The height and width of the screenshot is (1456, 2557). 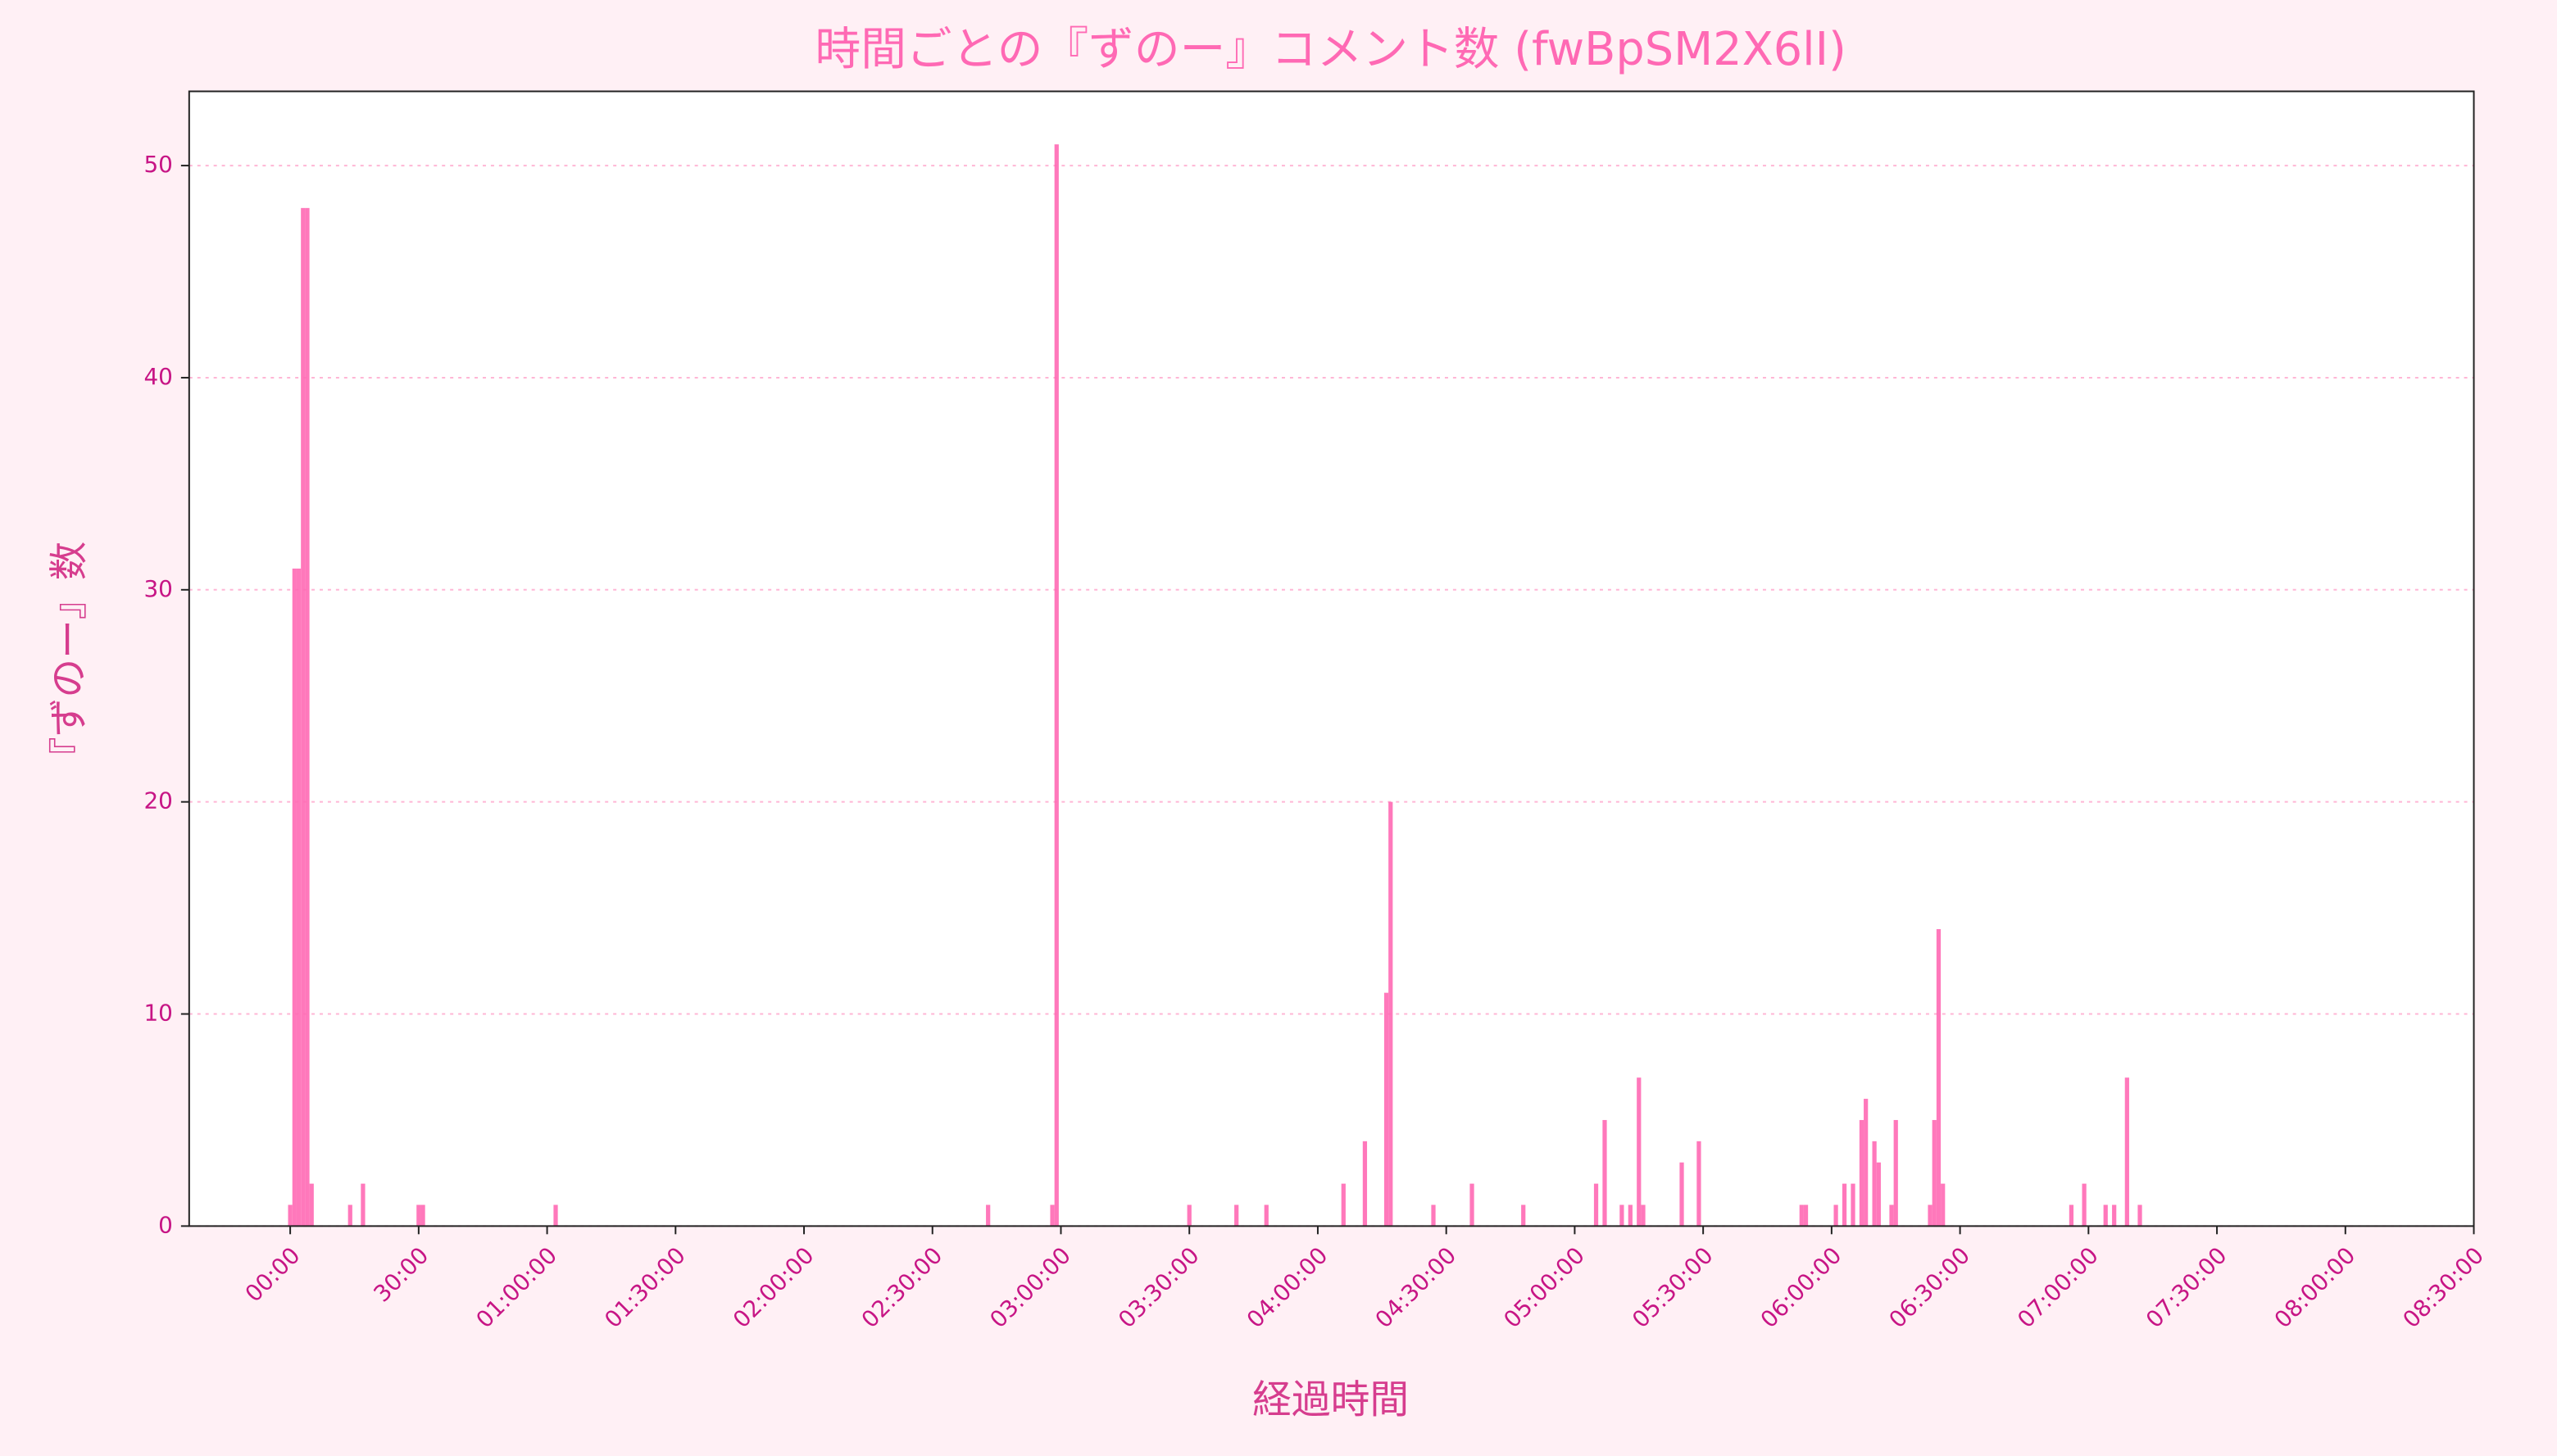 What do you see at coordinates (774, 1287) in the screenshot?
I see `x-tick-label: 02:00:00` at bounding box center [774, 1287].